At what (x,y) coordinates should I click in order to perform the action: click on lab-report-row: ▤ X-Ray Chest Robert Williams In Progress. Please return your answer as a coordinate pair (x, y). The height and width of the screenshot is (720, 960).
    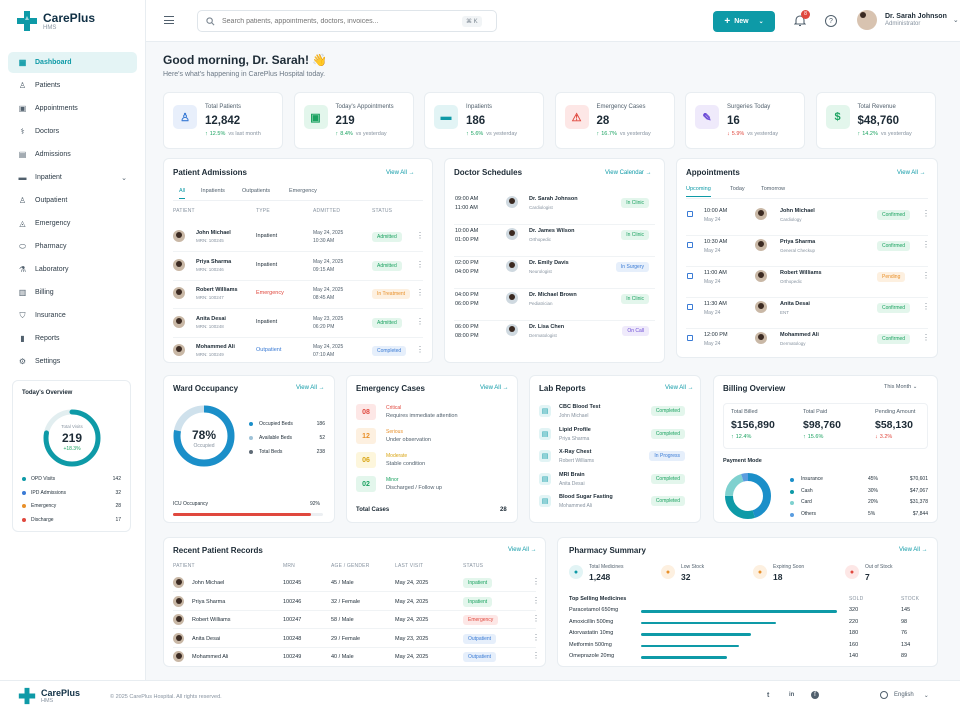
    Looking at the image, I should click on (615, 458).